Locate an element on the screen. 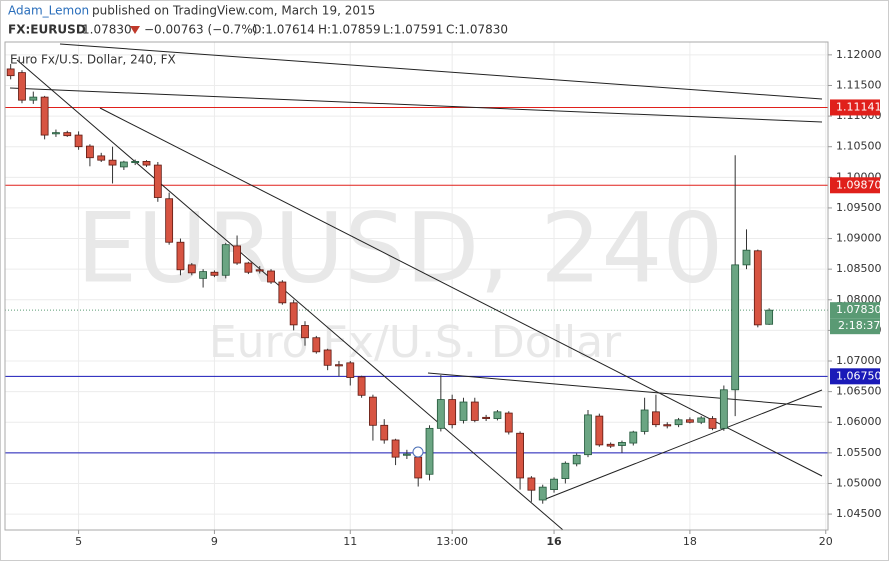 The width and height of the screenshot is (889, 561). x-tick-label: 13:00 is located at coordinates (452, 541).